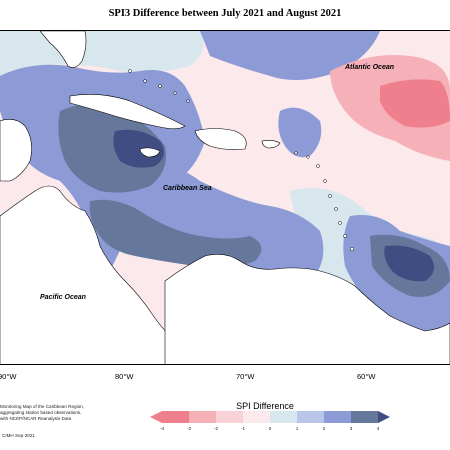 This screenshot has width=450, height=450. What do you see at coordinates (41, 413) in the screenshot?
I see `credits-line-2: aggregating station based observations,` at bounding box center [41, 413].